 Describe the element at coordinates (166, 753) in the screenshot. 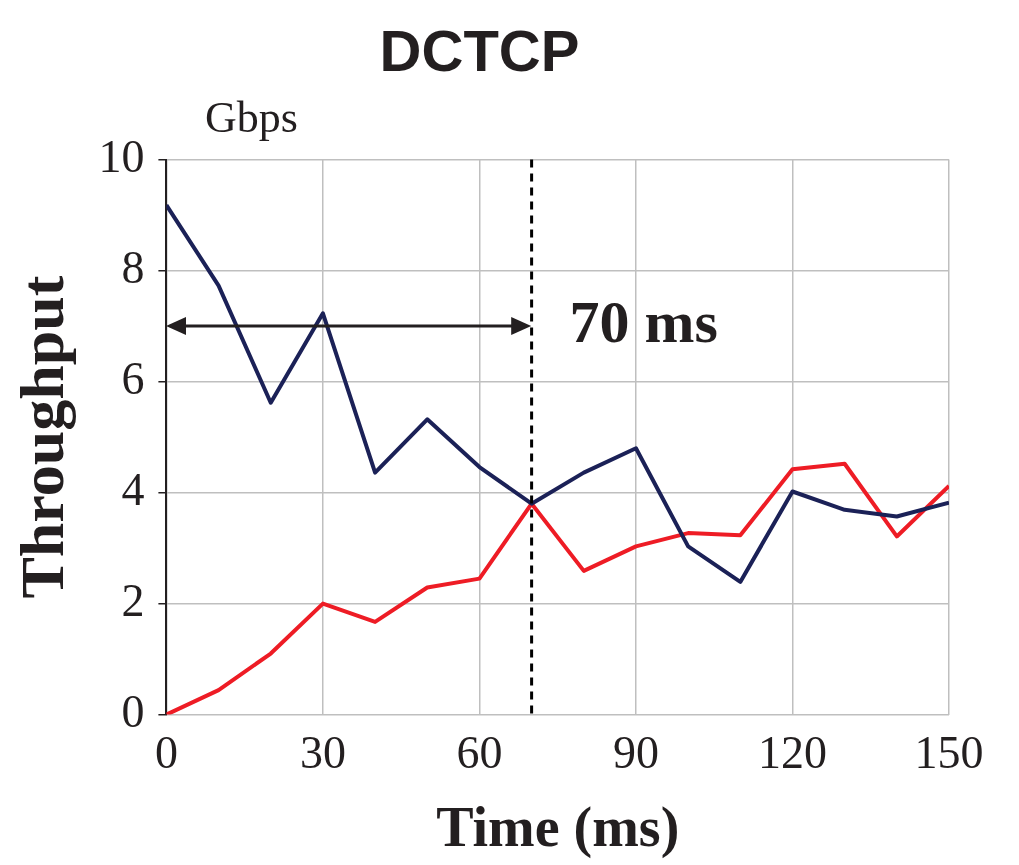

I see `x-tick-label: 0` at that location.